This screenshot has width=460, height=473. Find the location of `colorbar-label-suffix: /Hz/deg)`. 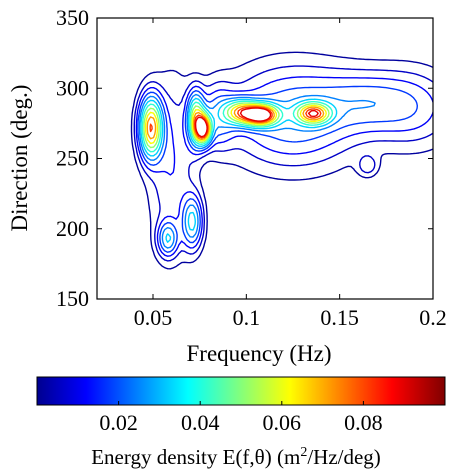

colorbar-label-suffix: /Hz/deg) is located at coordinates (343, 457).